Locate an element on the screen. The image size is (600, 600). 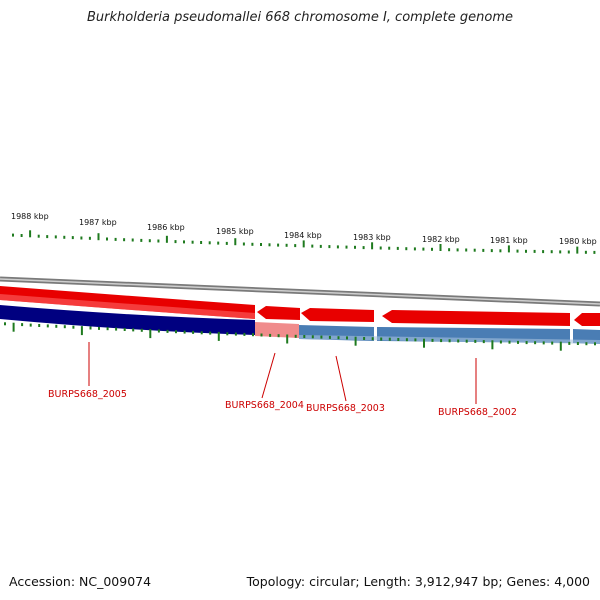
ruler-label-1980: 1980 kbp is located at coordinates (578, 241).